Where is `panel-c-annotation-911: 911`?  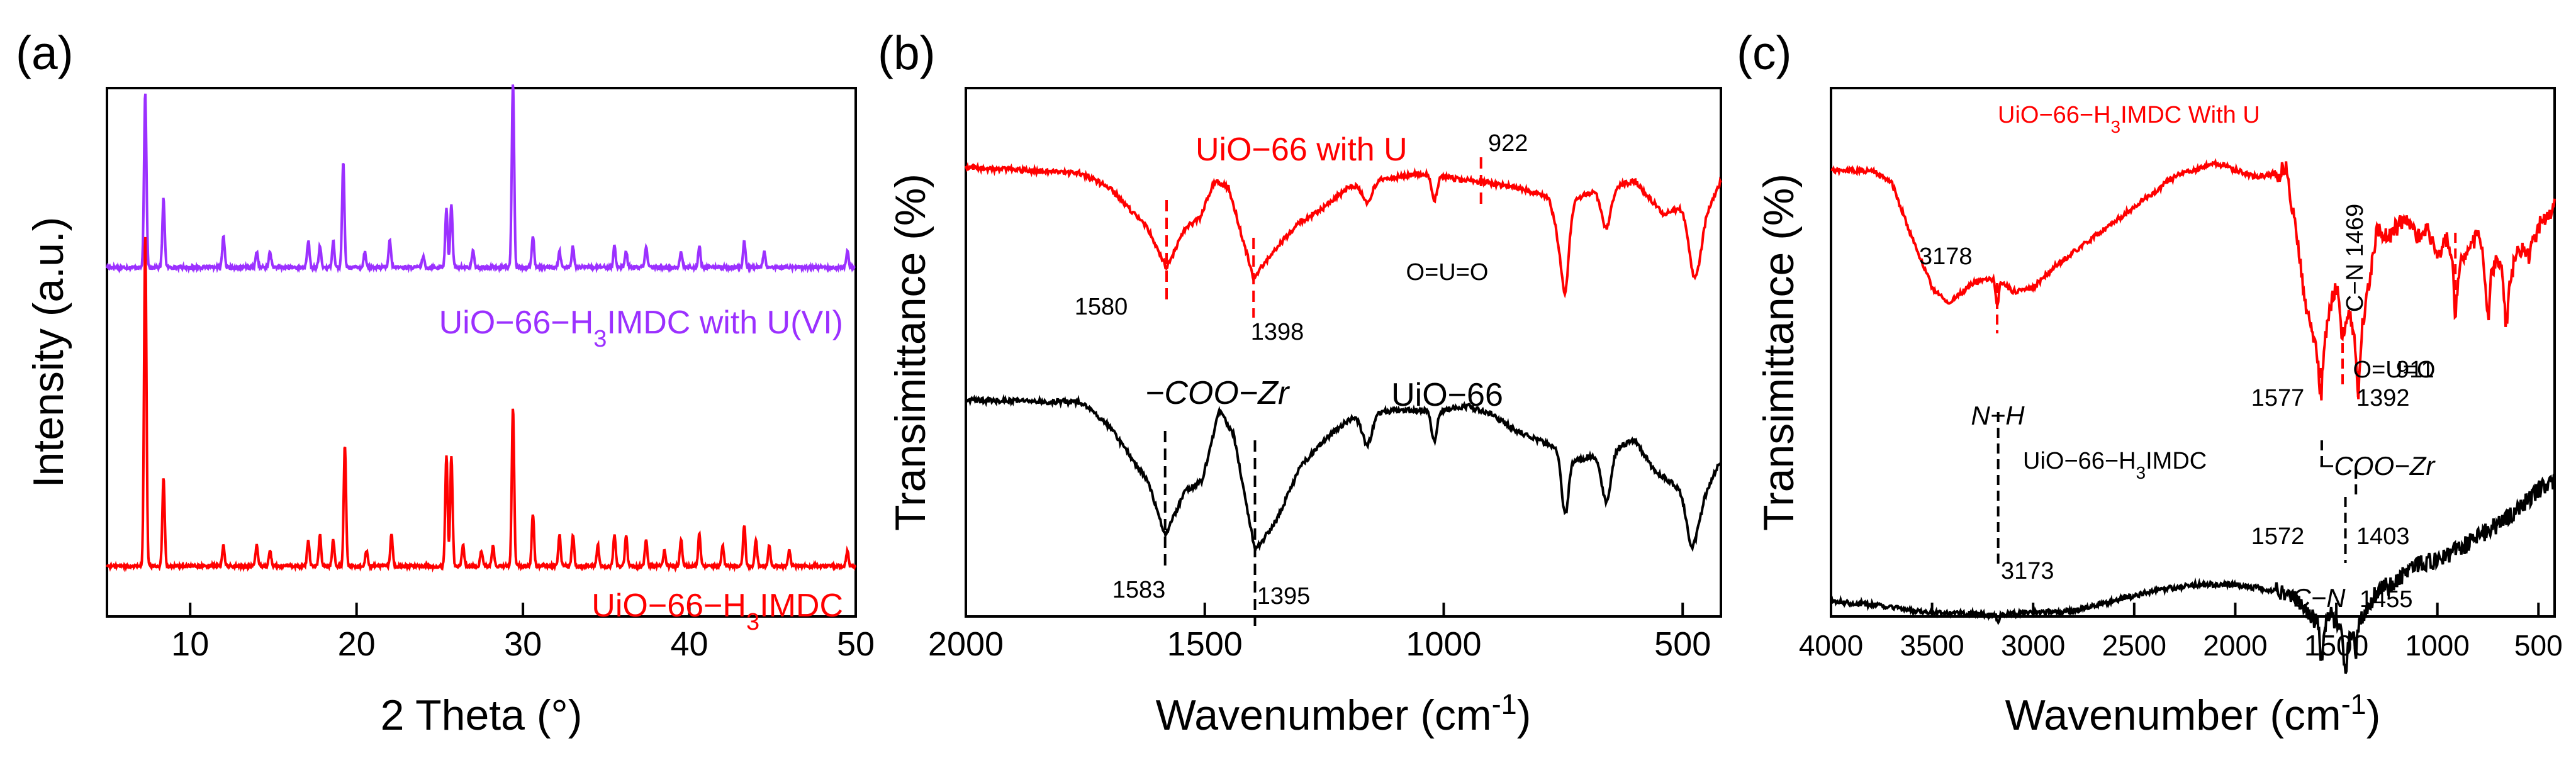 panel-c-annotation-911: 911 is located at coordinates (2415, 370).